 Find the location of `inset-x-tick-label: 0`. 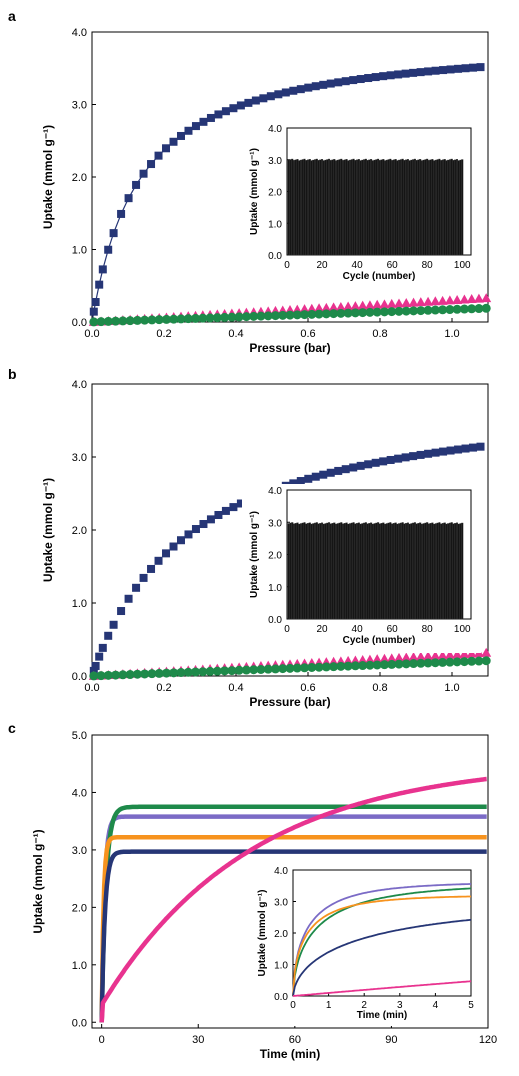

inset-x-tick-label: 0 is located at coordinates (293, 1005).